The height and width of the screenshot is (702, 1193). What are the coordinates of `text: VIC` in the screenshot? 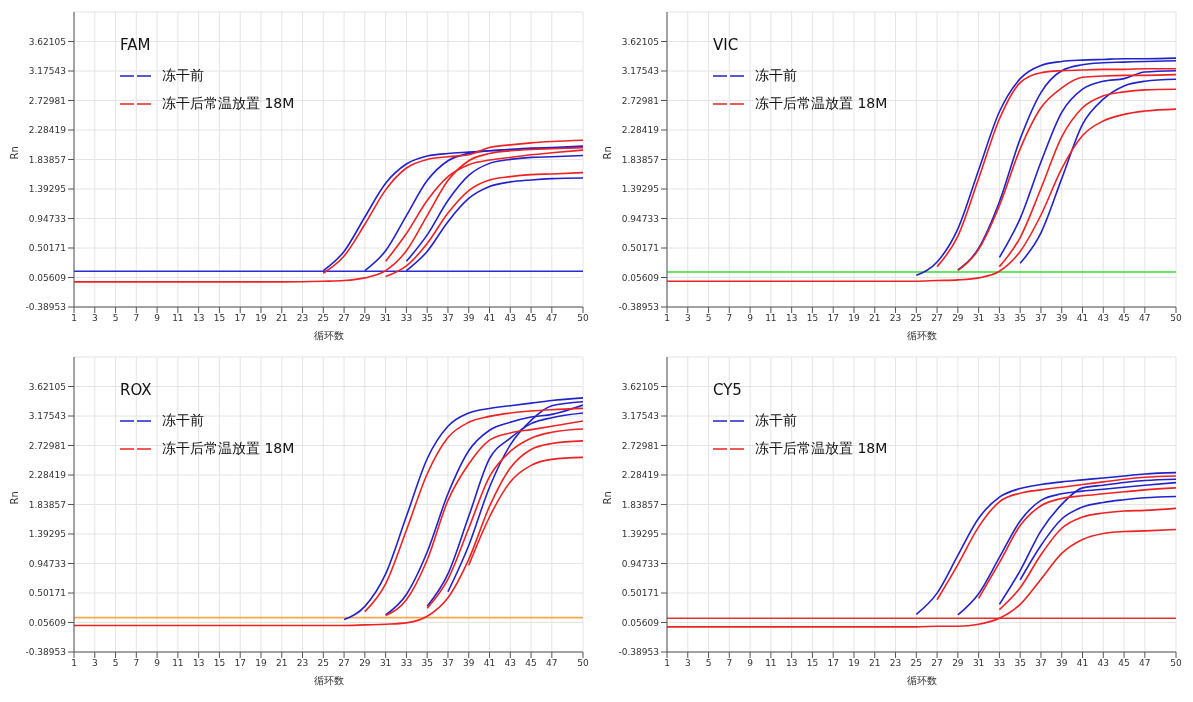 It's located at (726, 45).